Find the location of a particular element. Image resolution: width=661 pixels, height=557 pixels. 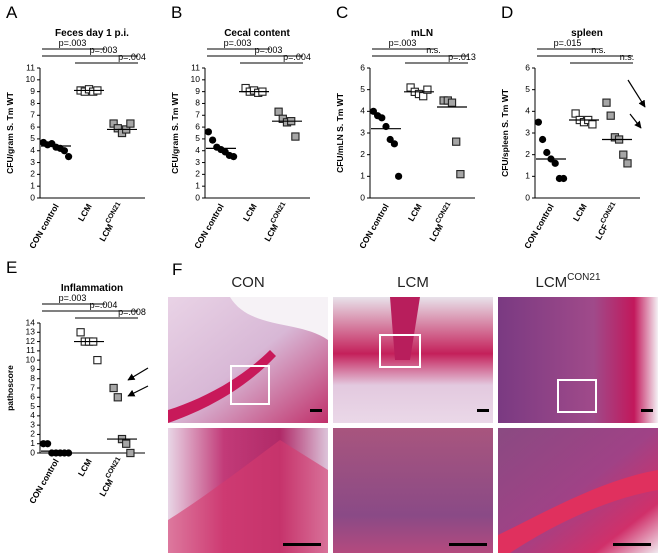

chart-title: Cecal content is located at coordinates (257, 33).